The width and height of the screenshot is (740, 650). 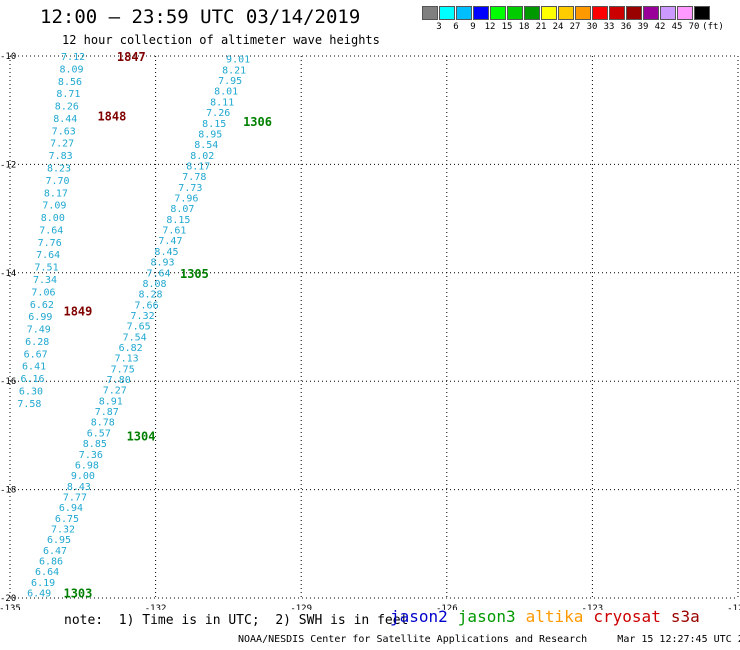 What do you see at coordinates (162, 263) in the screenshot?
I see `wave-height-label: 8.93` at bounding box center [162, 263].